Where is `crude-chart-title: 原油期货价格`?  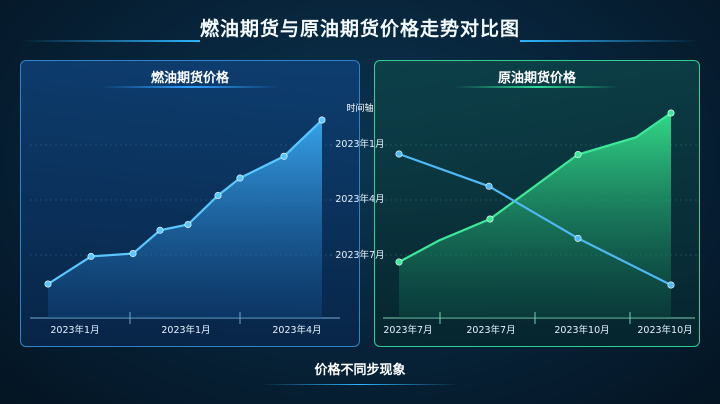 crude-chart-title: 原油期货价格 is located at coordinates (536, 78).